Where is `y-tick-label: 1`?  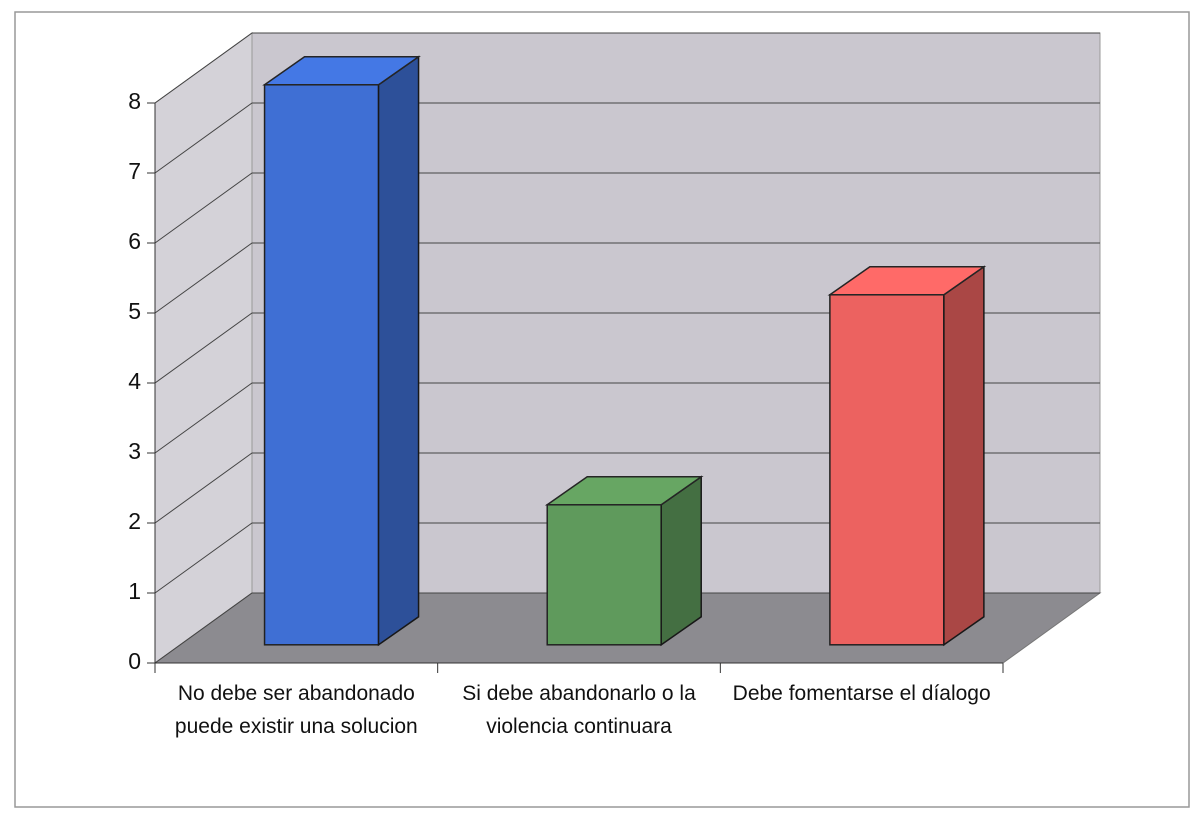 y-tick-label: 1 is located at coordinates (134, 591).